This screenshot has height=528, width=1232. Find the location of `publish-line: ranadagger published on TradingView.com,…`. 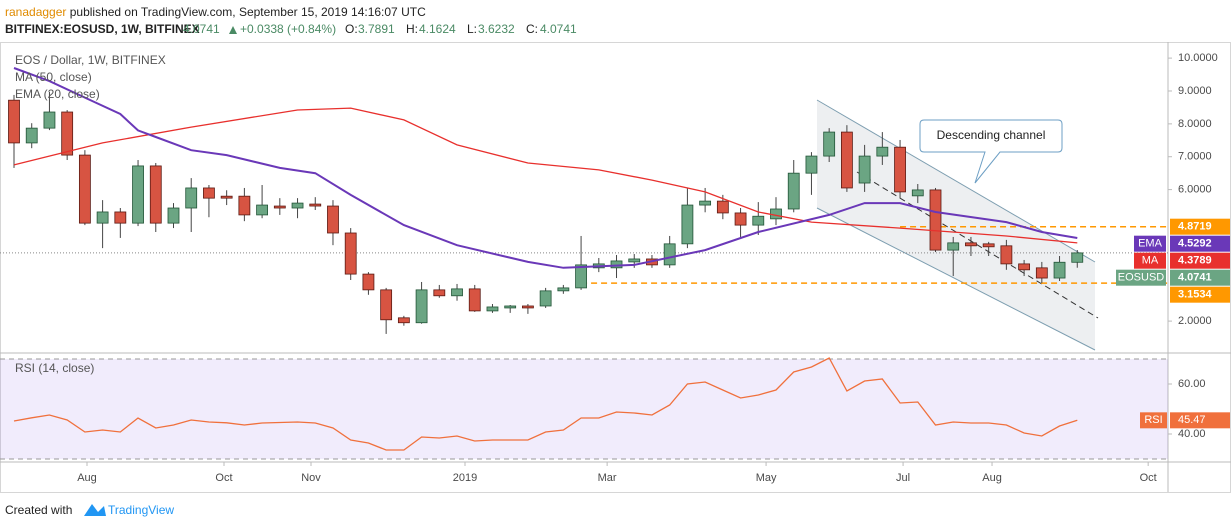

publish-line: ranadagger published on TradingView.com,… is located at coordinates (215, 12).